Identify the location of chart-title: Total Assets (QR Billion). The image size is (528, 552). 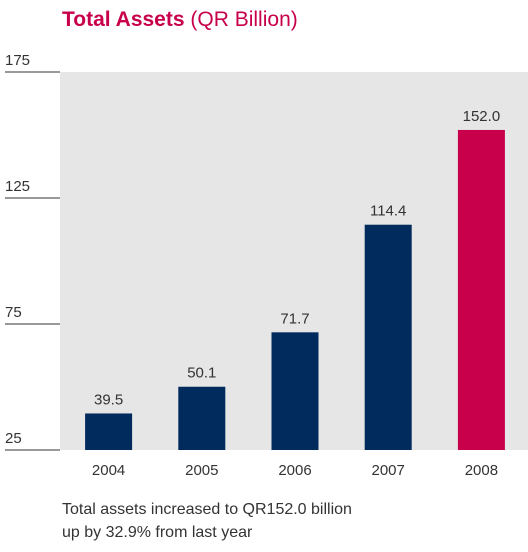
(180, 19).